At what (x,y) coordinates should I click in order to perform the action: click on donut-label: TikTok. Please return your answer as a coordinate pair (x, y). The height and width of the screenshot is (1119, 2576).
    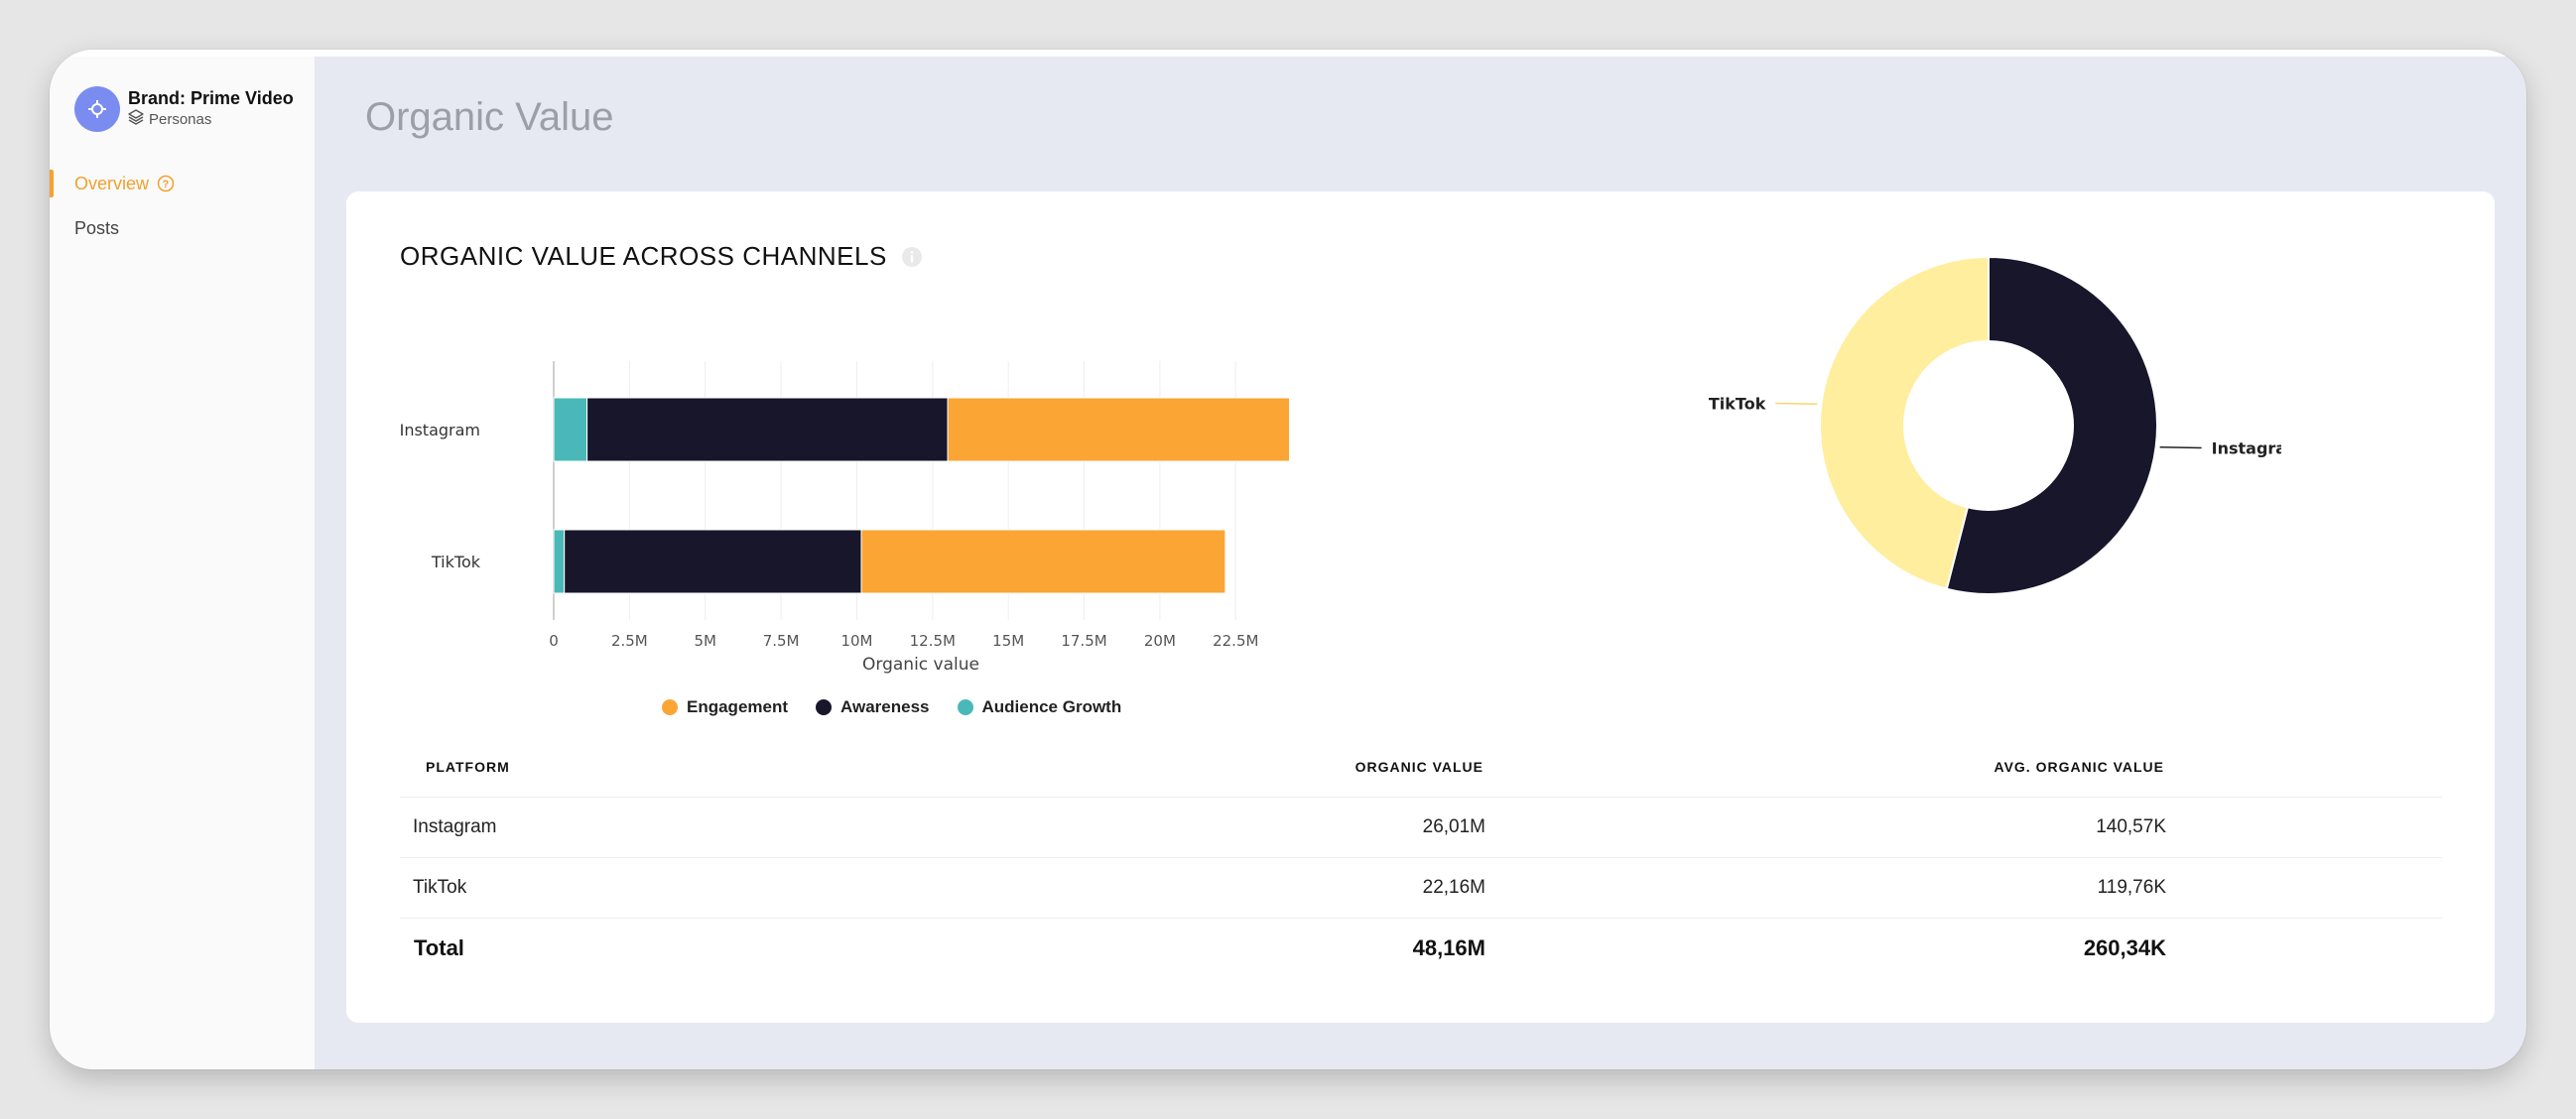
    Looking at the image, I should click on (1738, 403).